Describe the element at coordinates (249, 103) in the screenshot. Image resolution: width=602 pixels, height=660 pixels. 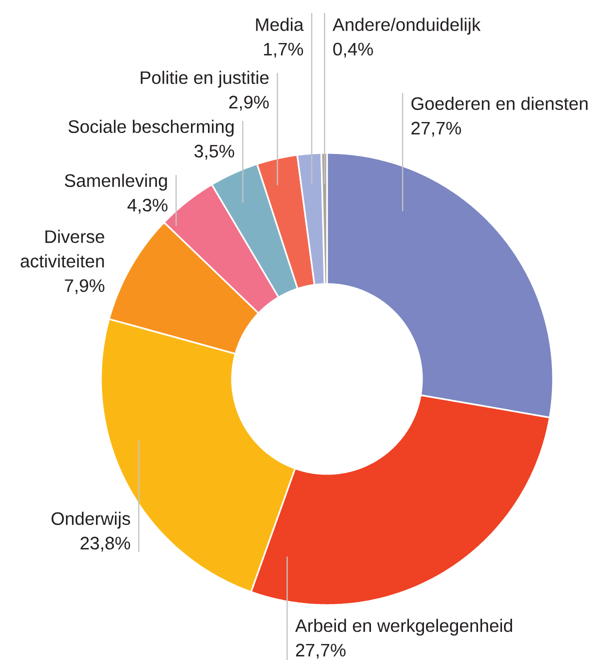
I see `data-label: 2,9%` at that location.